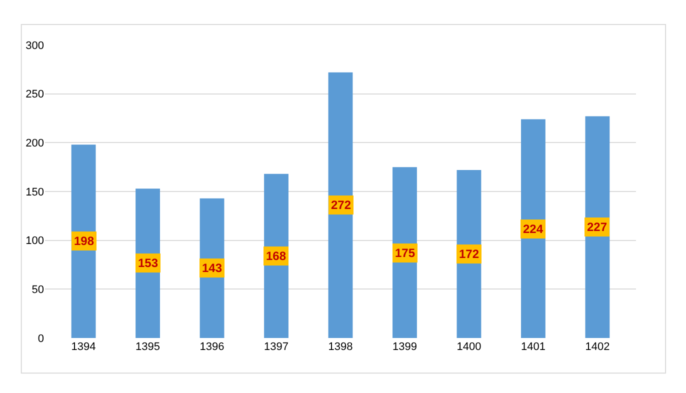 The image size is (686, 393). Describe the element at coordinates (212, 347) in the screenshot. I see `x-tick-label: 1396` at that location.